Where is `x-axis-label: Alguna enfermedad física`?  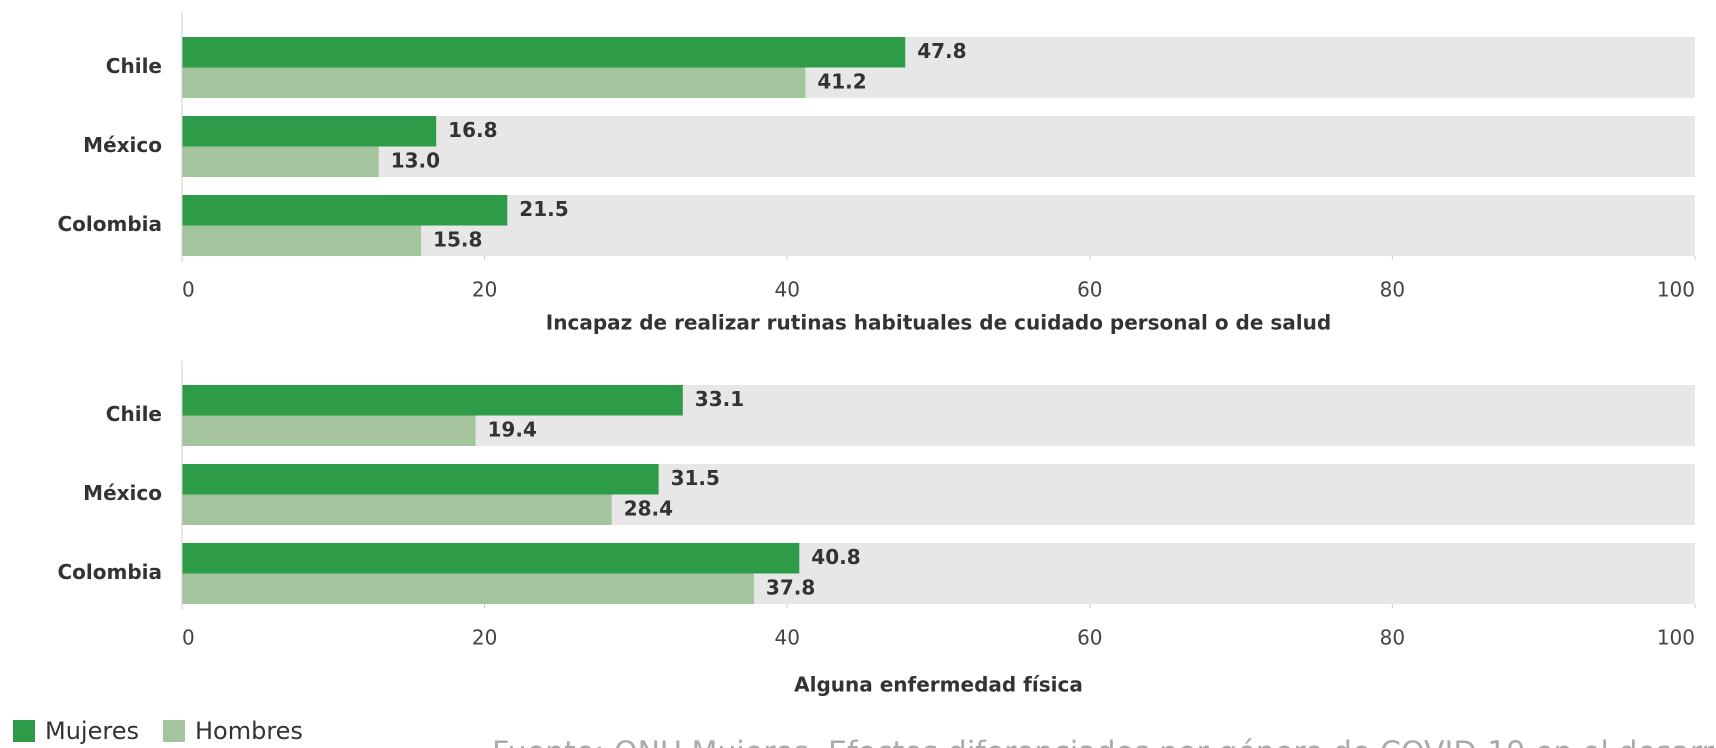 x-axis-label: Alguna enfermedad física is located at coordinates (938, 685).